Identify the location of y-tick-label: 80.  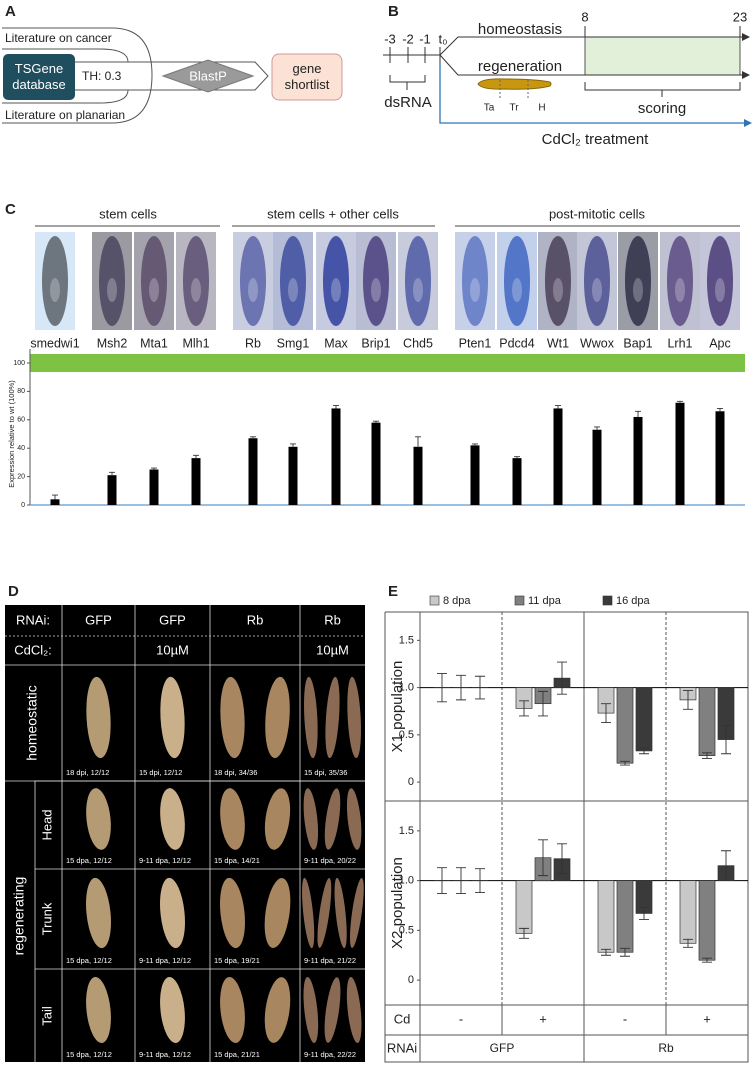
(21, 391).